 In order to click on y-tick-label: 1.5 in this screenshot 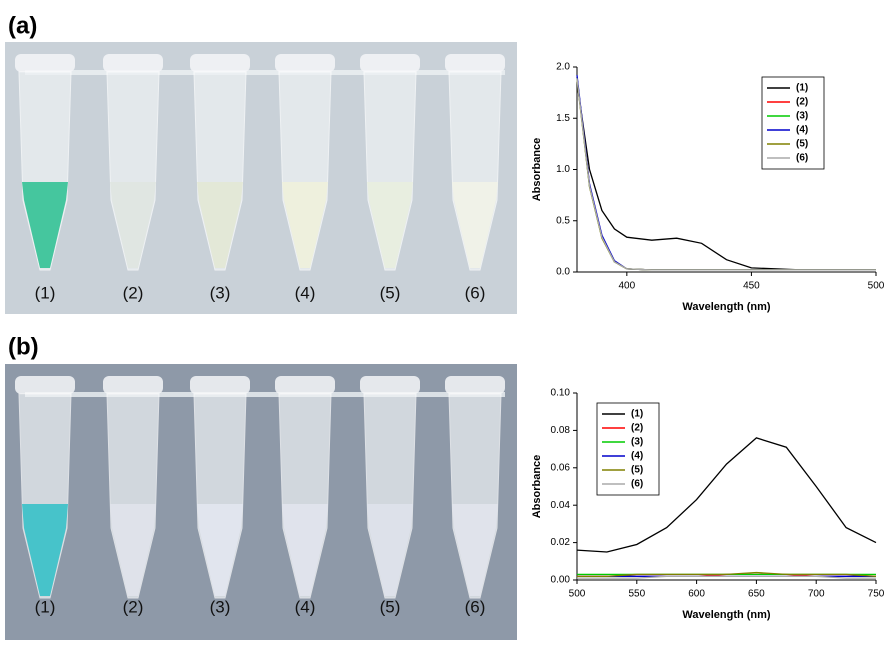, I will do `click(563, 118)`.